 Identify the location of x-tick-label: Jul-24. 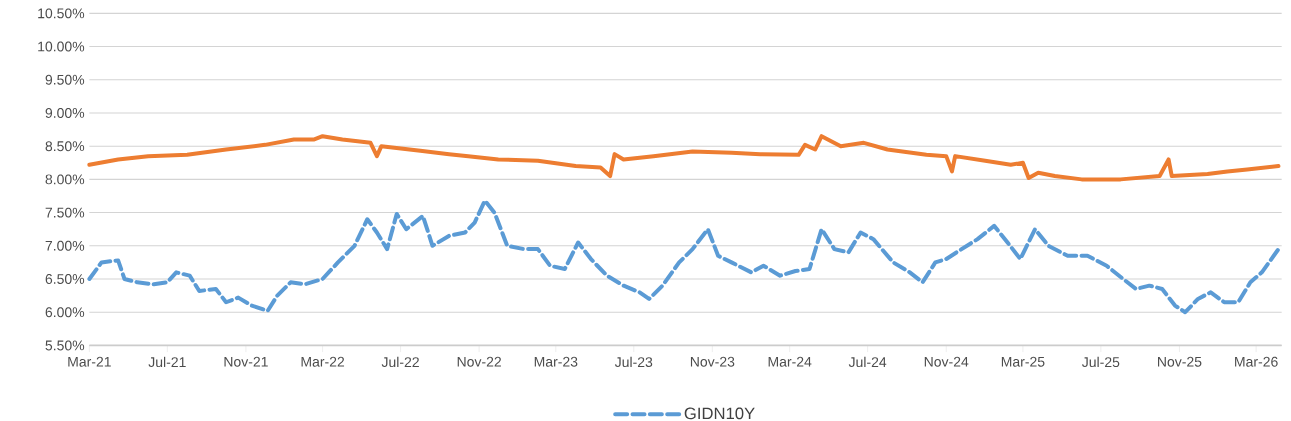
(867, 361).